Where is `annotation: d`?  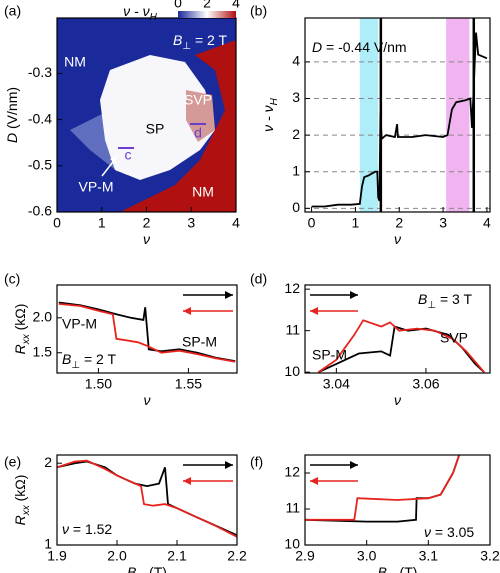
annotation: d is located at coordinates (198, 133).